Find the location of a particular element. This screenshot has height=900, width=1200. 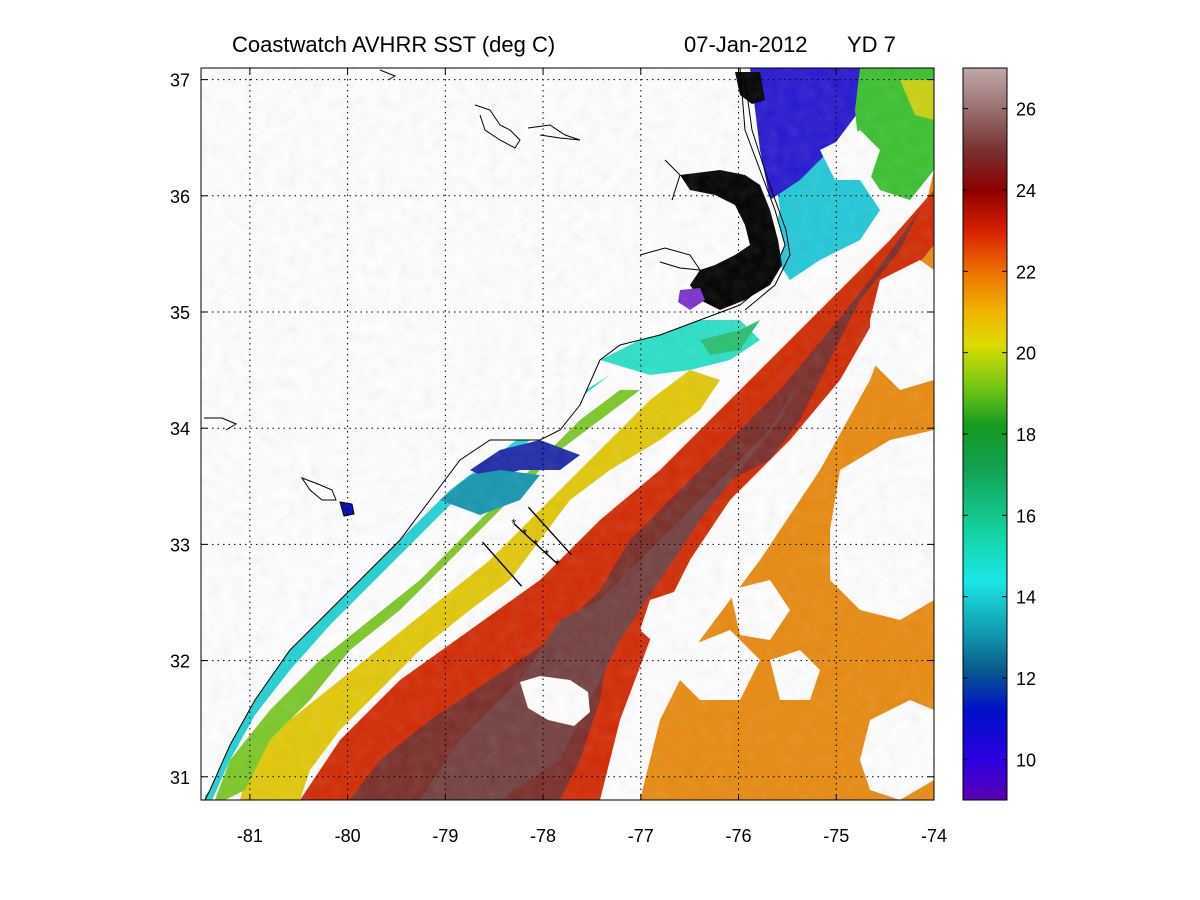

lon-tick-label: -76 is located at coordinates (739, 836).